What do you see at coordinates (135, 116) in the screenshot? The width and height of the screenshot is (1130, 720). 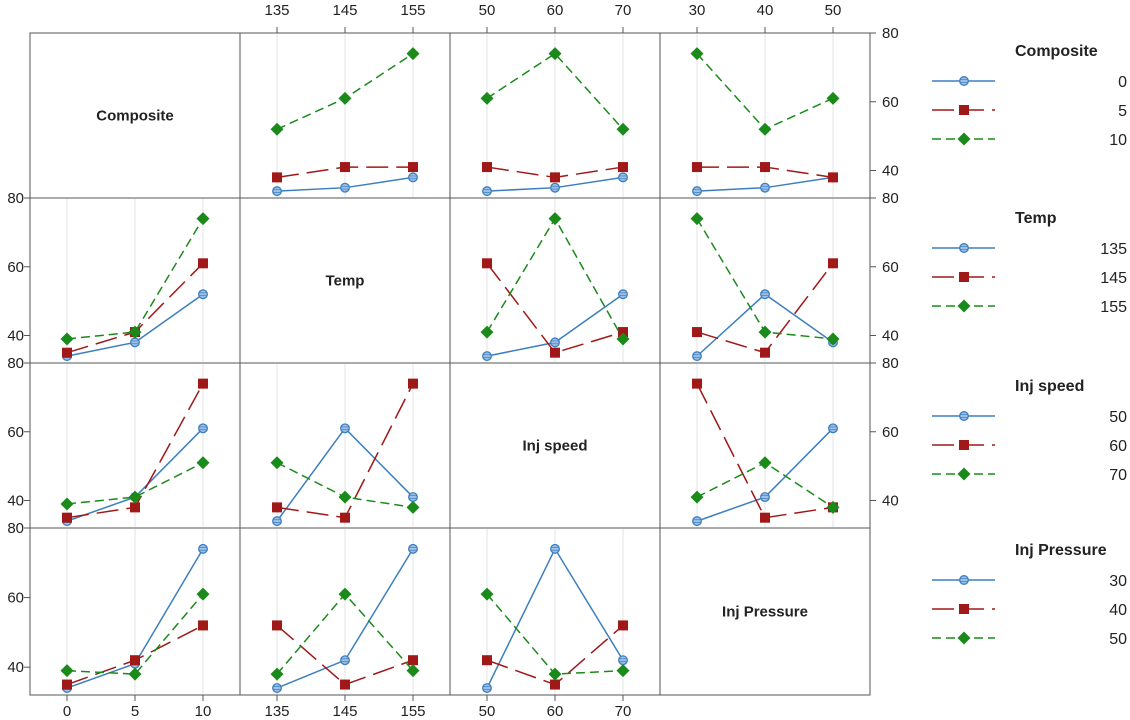 I see `diagonal-label-composite: Composite` at bounding box center [135, 116].